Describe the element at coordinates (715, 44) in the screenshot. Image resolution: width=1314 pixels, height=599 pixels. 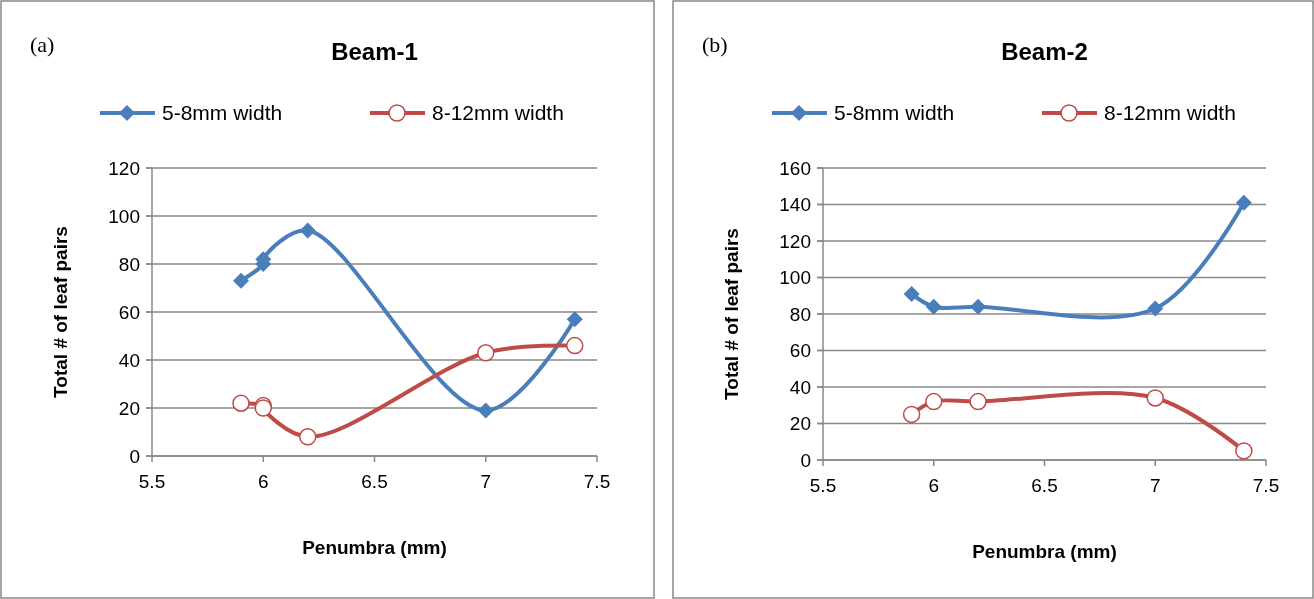
I see `text: (b)` at that location.